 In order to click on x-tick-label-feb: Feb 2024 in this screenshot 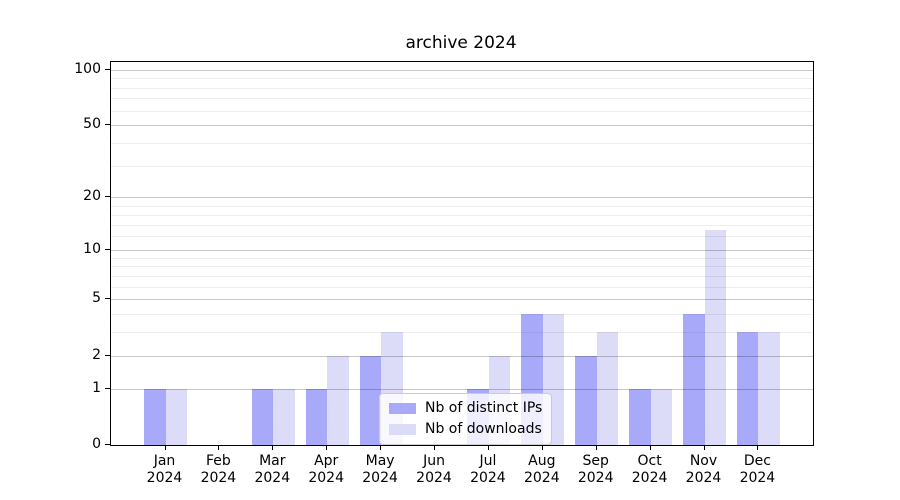, I will do `click(218, 469)`.